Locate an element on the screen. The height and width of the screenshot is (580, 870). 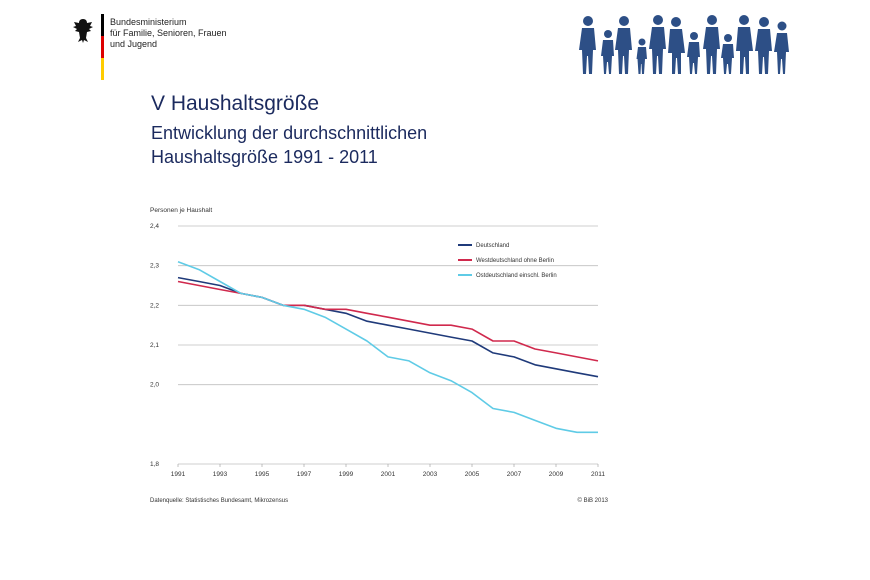
x-tick-label: 1997 is located at coordinates (304, 474).